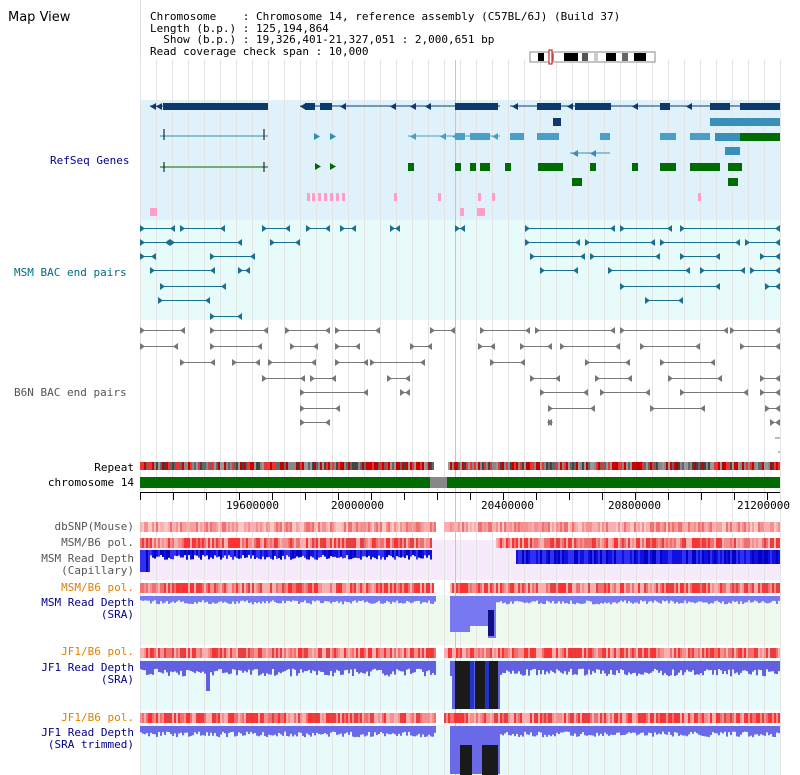 The height and width of the screenshot is (775, 800). What do you see at coordinates (87, 732) in the screenshot?
I see `track-label-jf1-read-depth-trimmed: JF1 Read Depth` at bounding box center [87, 732].